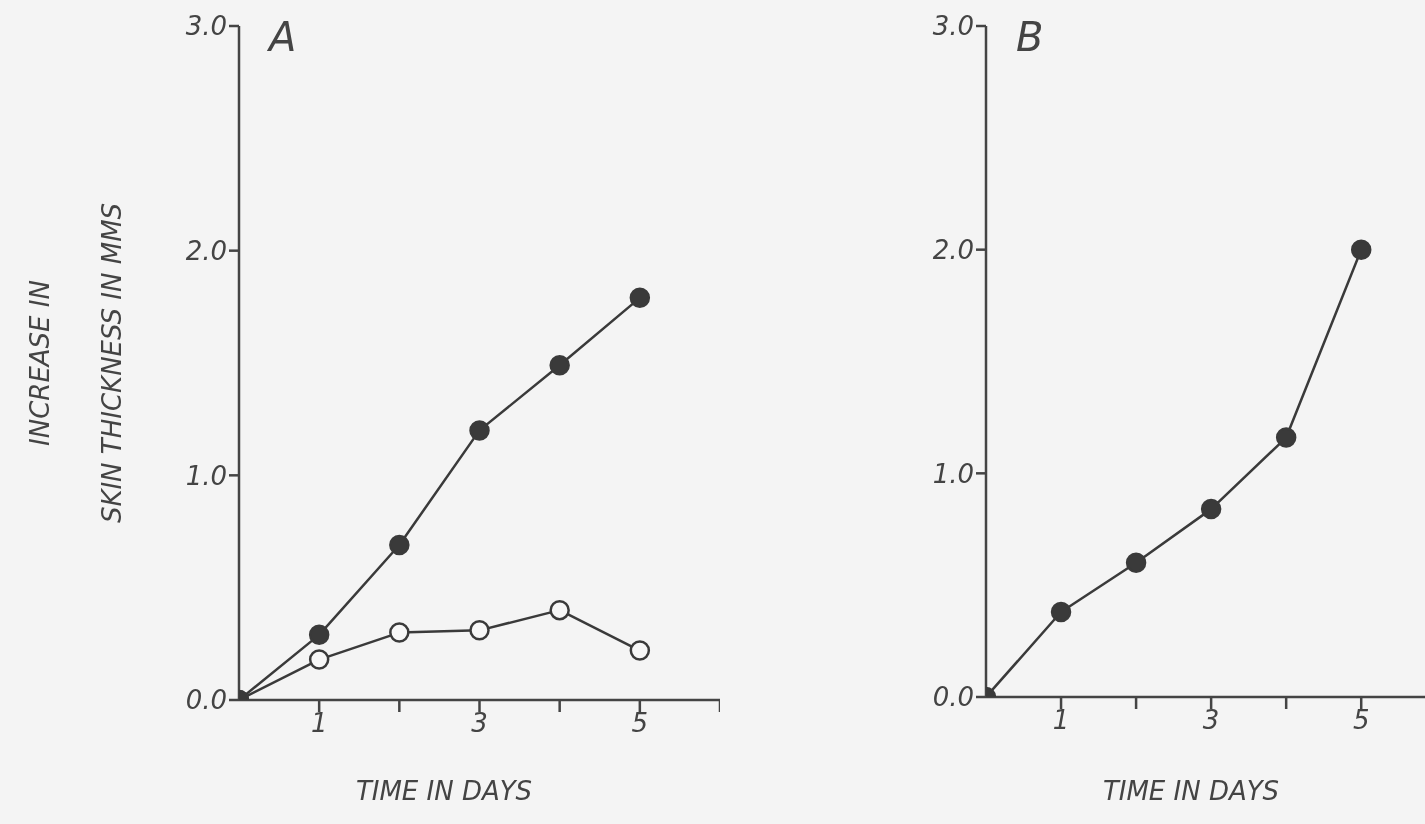 The height and width of the screenshot is (824, 1425). Describe the element at coordinates (76, 363) in the screenshot. I see `text: INCREASE IN SKIN THICKNESS IN MMS` at that location.